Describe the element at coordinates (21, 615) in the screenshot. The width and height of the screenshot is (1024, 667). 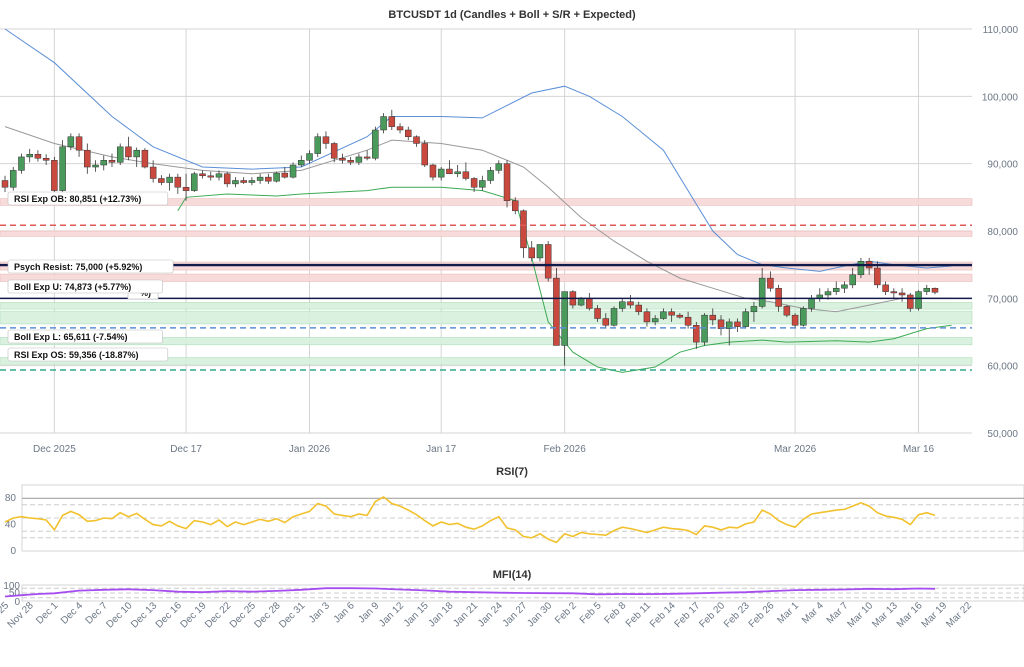
I see `mfi-x-tick-label: Nov 28` at that location.